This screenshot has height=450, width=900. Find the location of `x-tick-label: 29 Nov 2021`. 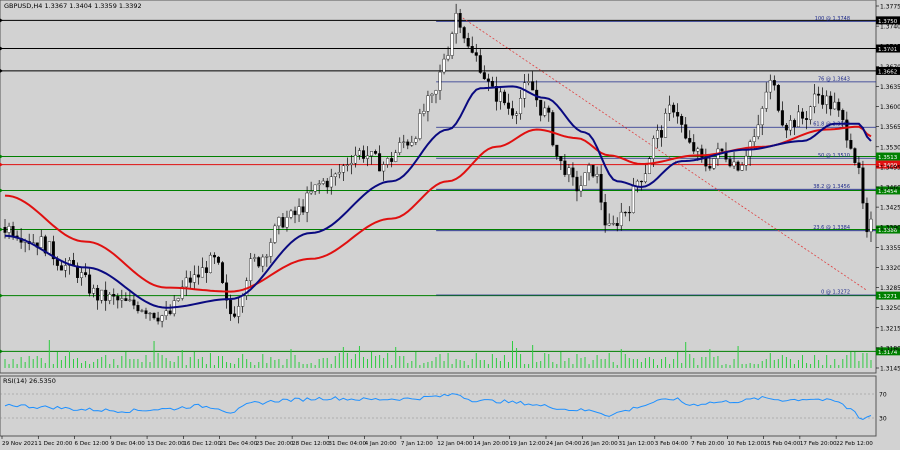

x-tick-label: 29 Nov 2021 is located at coordinates (20, 444).